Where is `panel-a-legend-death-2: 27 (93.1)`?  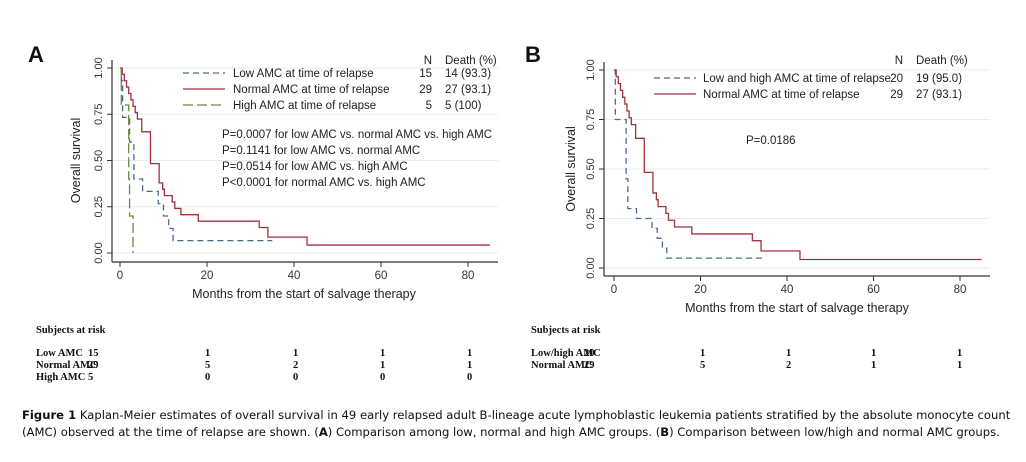
panel-a-legend-death-2: 27 (93.1) is located at coordinates (468, 90).